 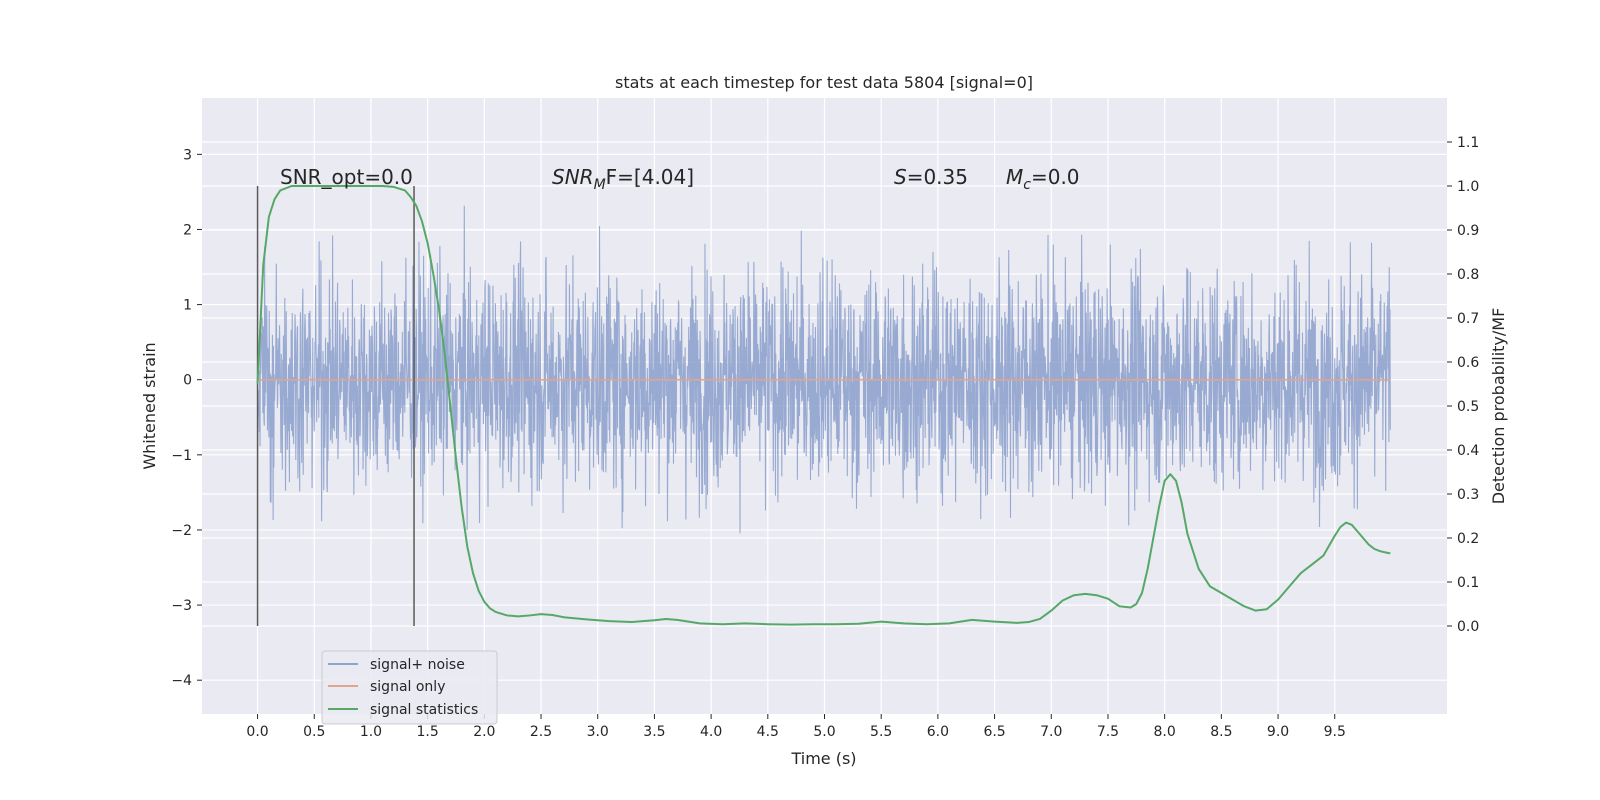 What do you see at coordinates (541, 732) in the screenshot?
I see `x-tick-label: 2.5` at bounding box center [541, 732].